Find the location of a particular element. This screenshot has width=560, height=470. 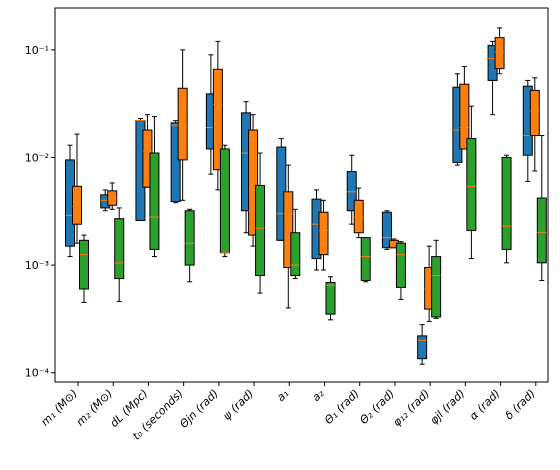

x-tick-label: Θjn (rad) is located at coordinates (199, 409).